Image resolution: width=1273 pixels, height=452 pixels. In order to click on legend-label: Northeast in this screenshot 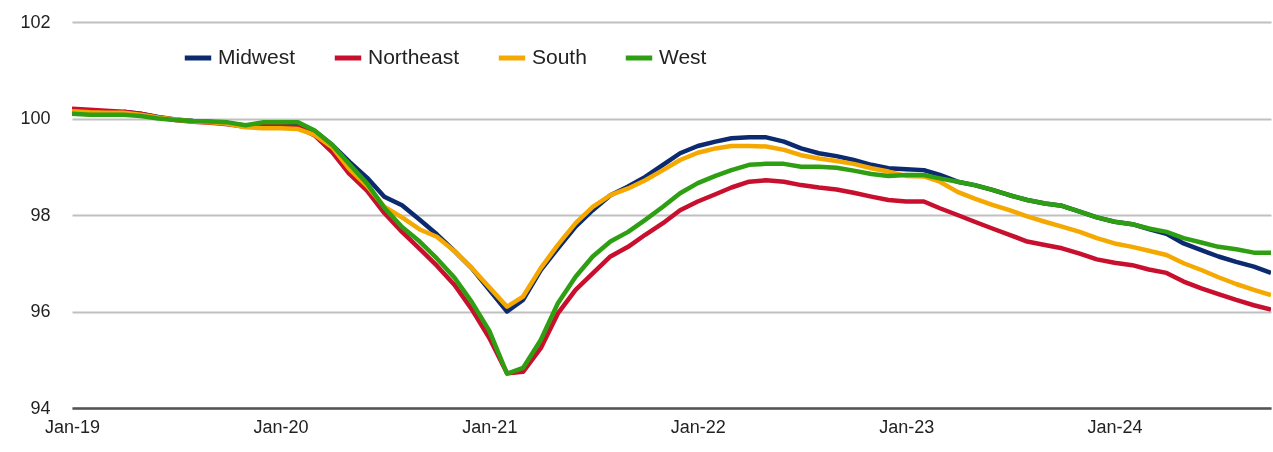, I will do `click(414, 56)`.